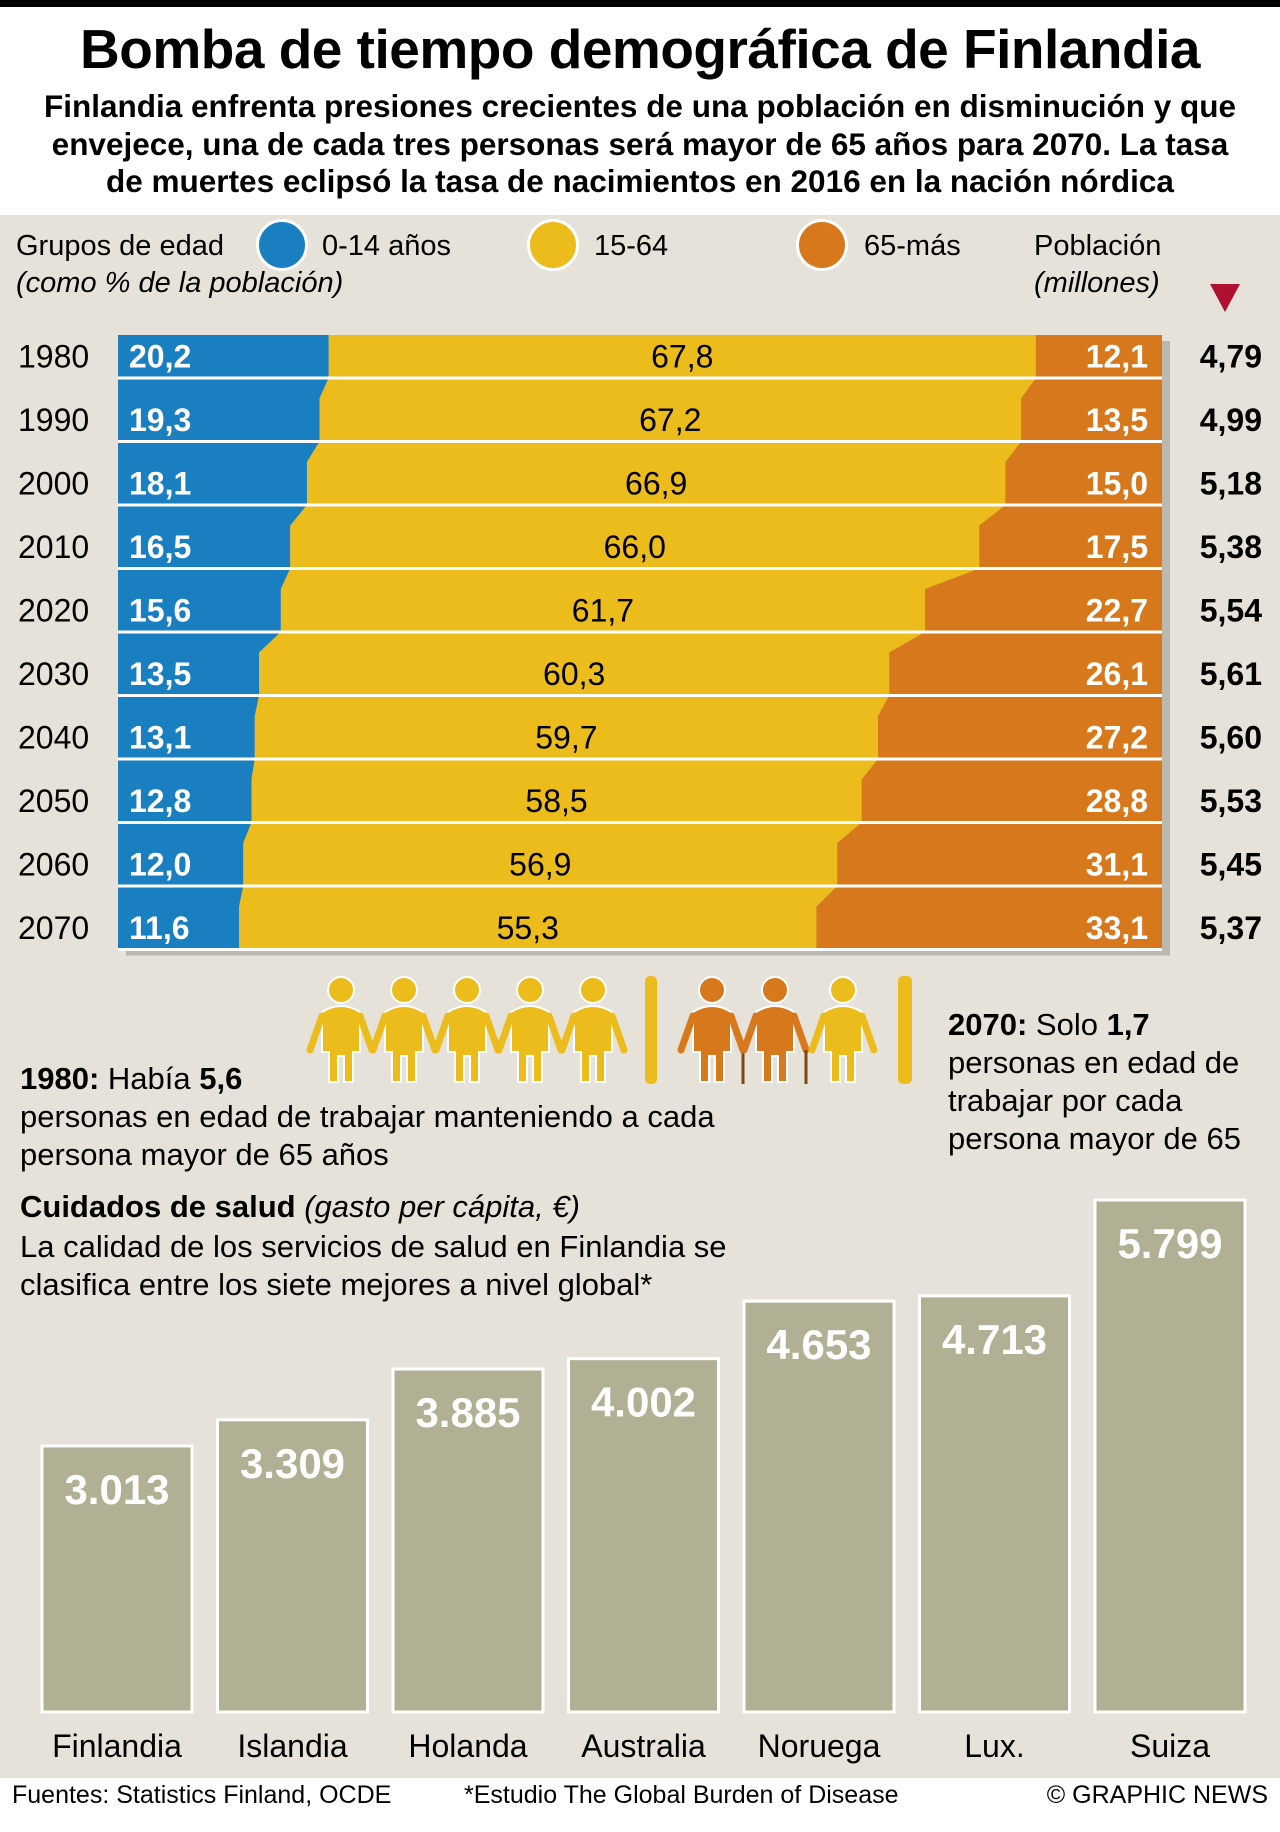 Image resolution: width=1280 pixels, height=1832 pixels. I want to click on decline-arrow-icon, so click(1225, 298).